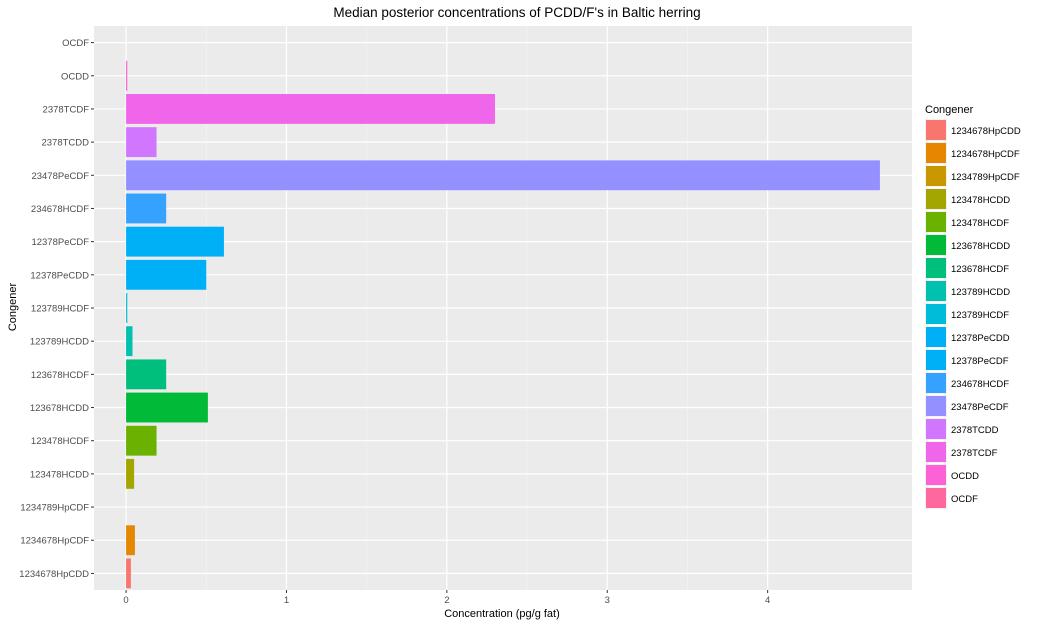 The width and height of the screenshot is (1038, 625). Describe the element at coordinates (985, 154) in the screenshot. I see `legend-label: 1234678HpCDF` at that location.